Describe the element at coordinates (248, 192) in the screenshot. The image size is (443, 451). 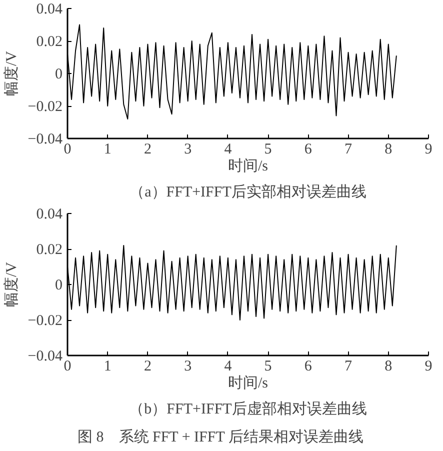
I see `text: （a）FFT+IFFT后实部相对误差曲线` at that location.